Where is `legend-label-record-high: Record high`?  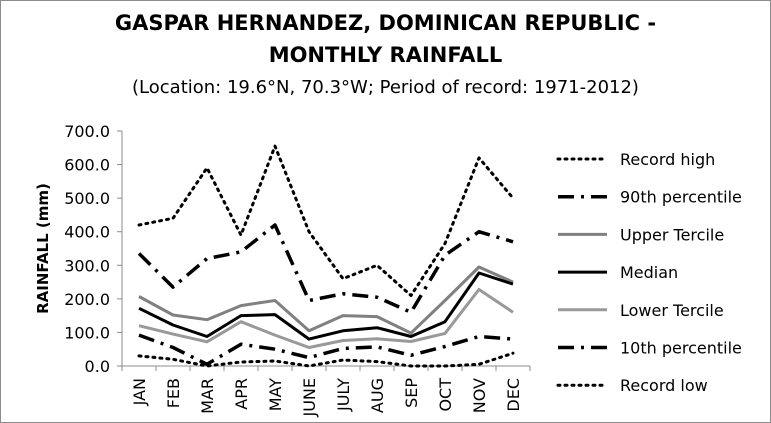
legend-label-record-high: Record high is located at coordinates (667, 159).